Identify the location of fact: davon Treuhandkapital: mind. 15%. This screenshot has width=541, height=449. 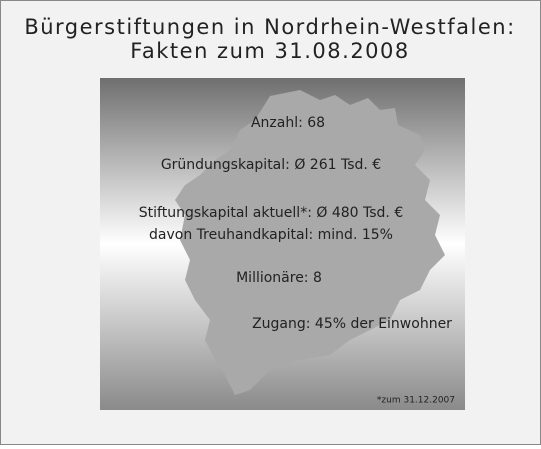
(271, 235).